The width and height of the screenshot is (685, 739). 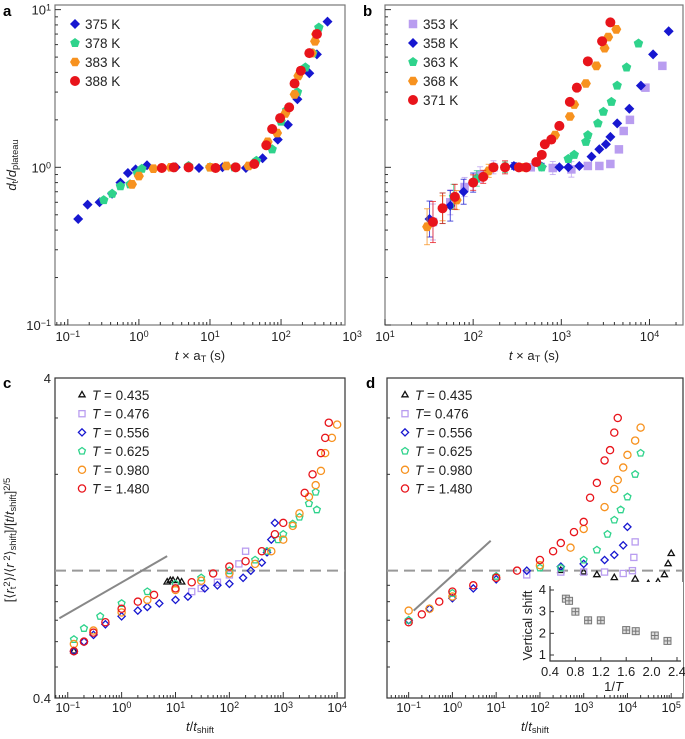 What do you see at coordinates (113, 414) in the screenshot?
I see `legend-item: T = 0.476` at bounding box center [113, 414].